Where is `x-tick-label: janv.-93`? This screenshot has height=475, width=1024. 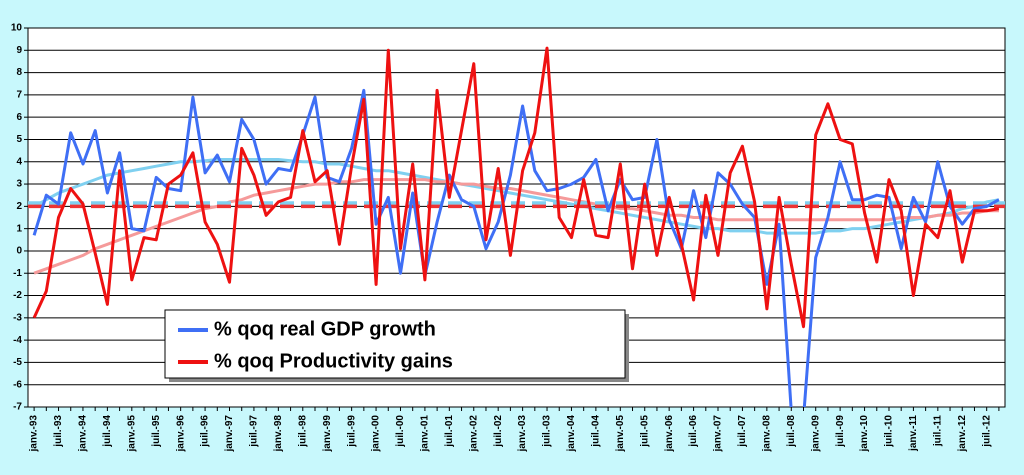
x-tick-label: janv.-93 is located at coordinates (34, 434).